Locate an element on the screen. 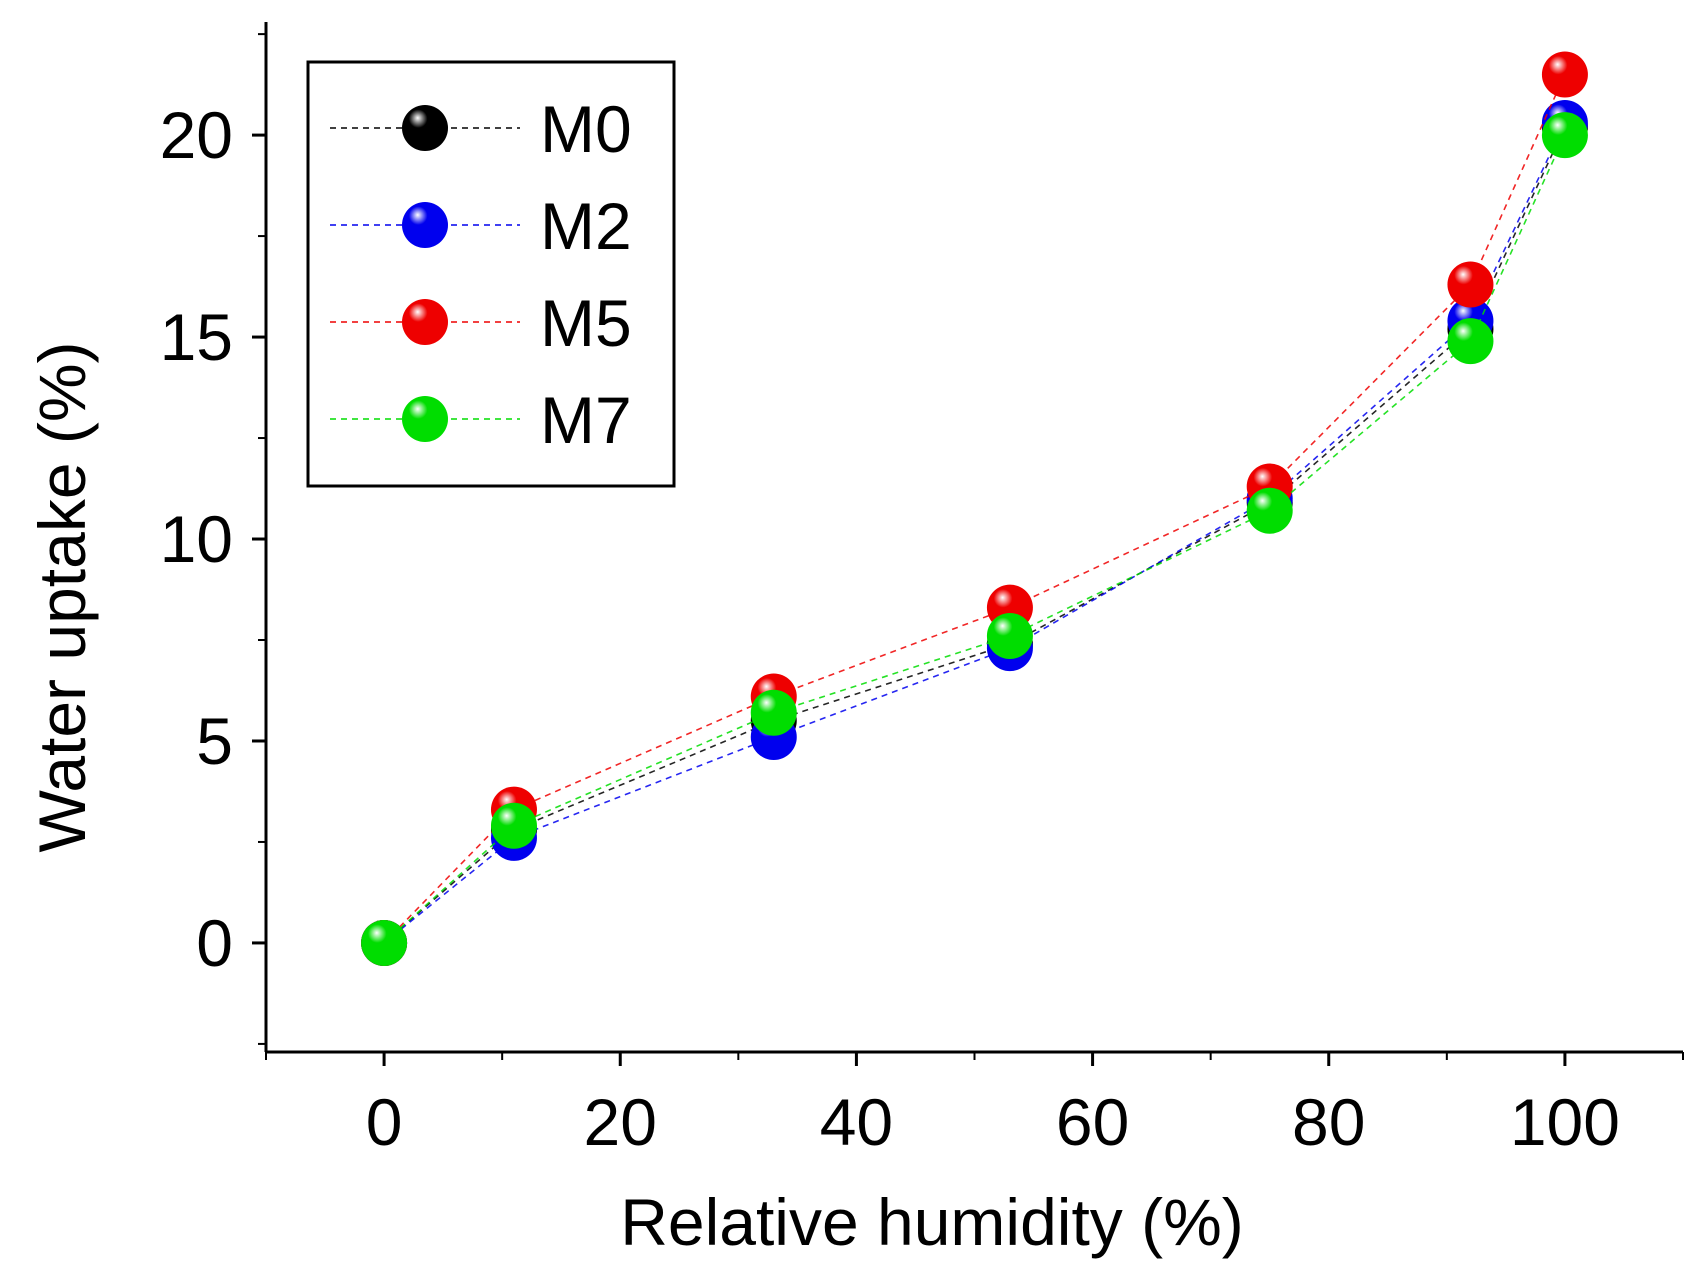 The height and width of the screenshot is (1275, 1697). legend-label-m2: M2 is located at coordinates (586, 226).